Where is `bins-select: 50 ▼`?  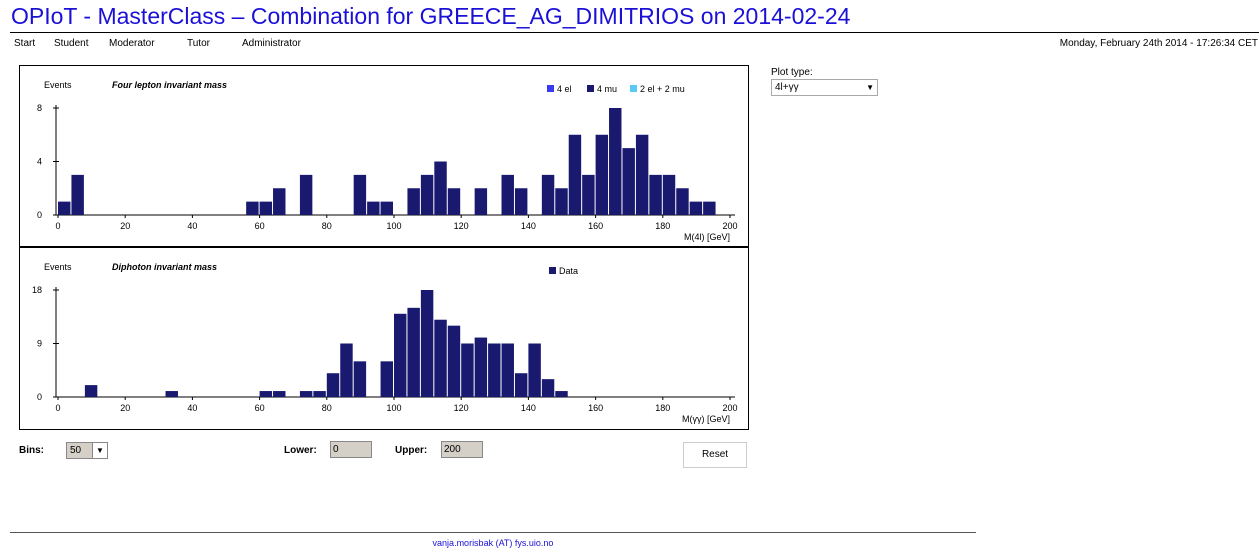 bins-select: 50 ▼ is located at coordinates (87, 450).